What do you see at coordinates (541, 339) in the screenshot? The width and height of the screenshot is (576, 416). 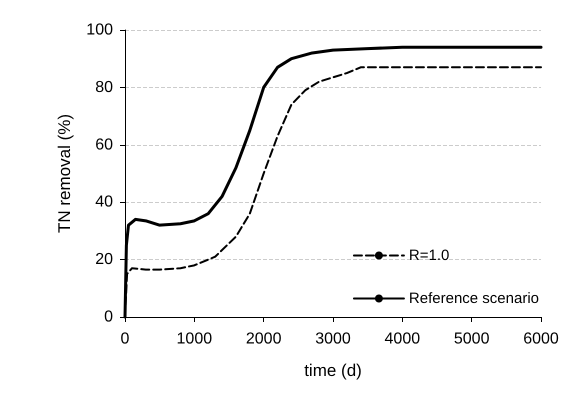 I see `x-tick-label: 6000` at bounding box center [541, 339].